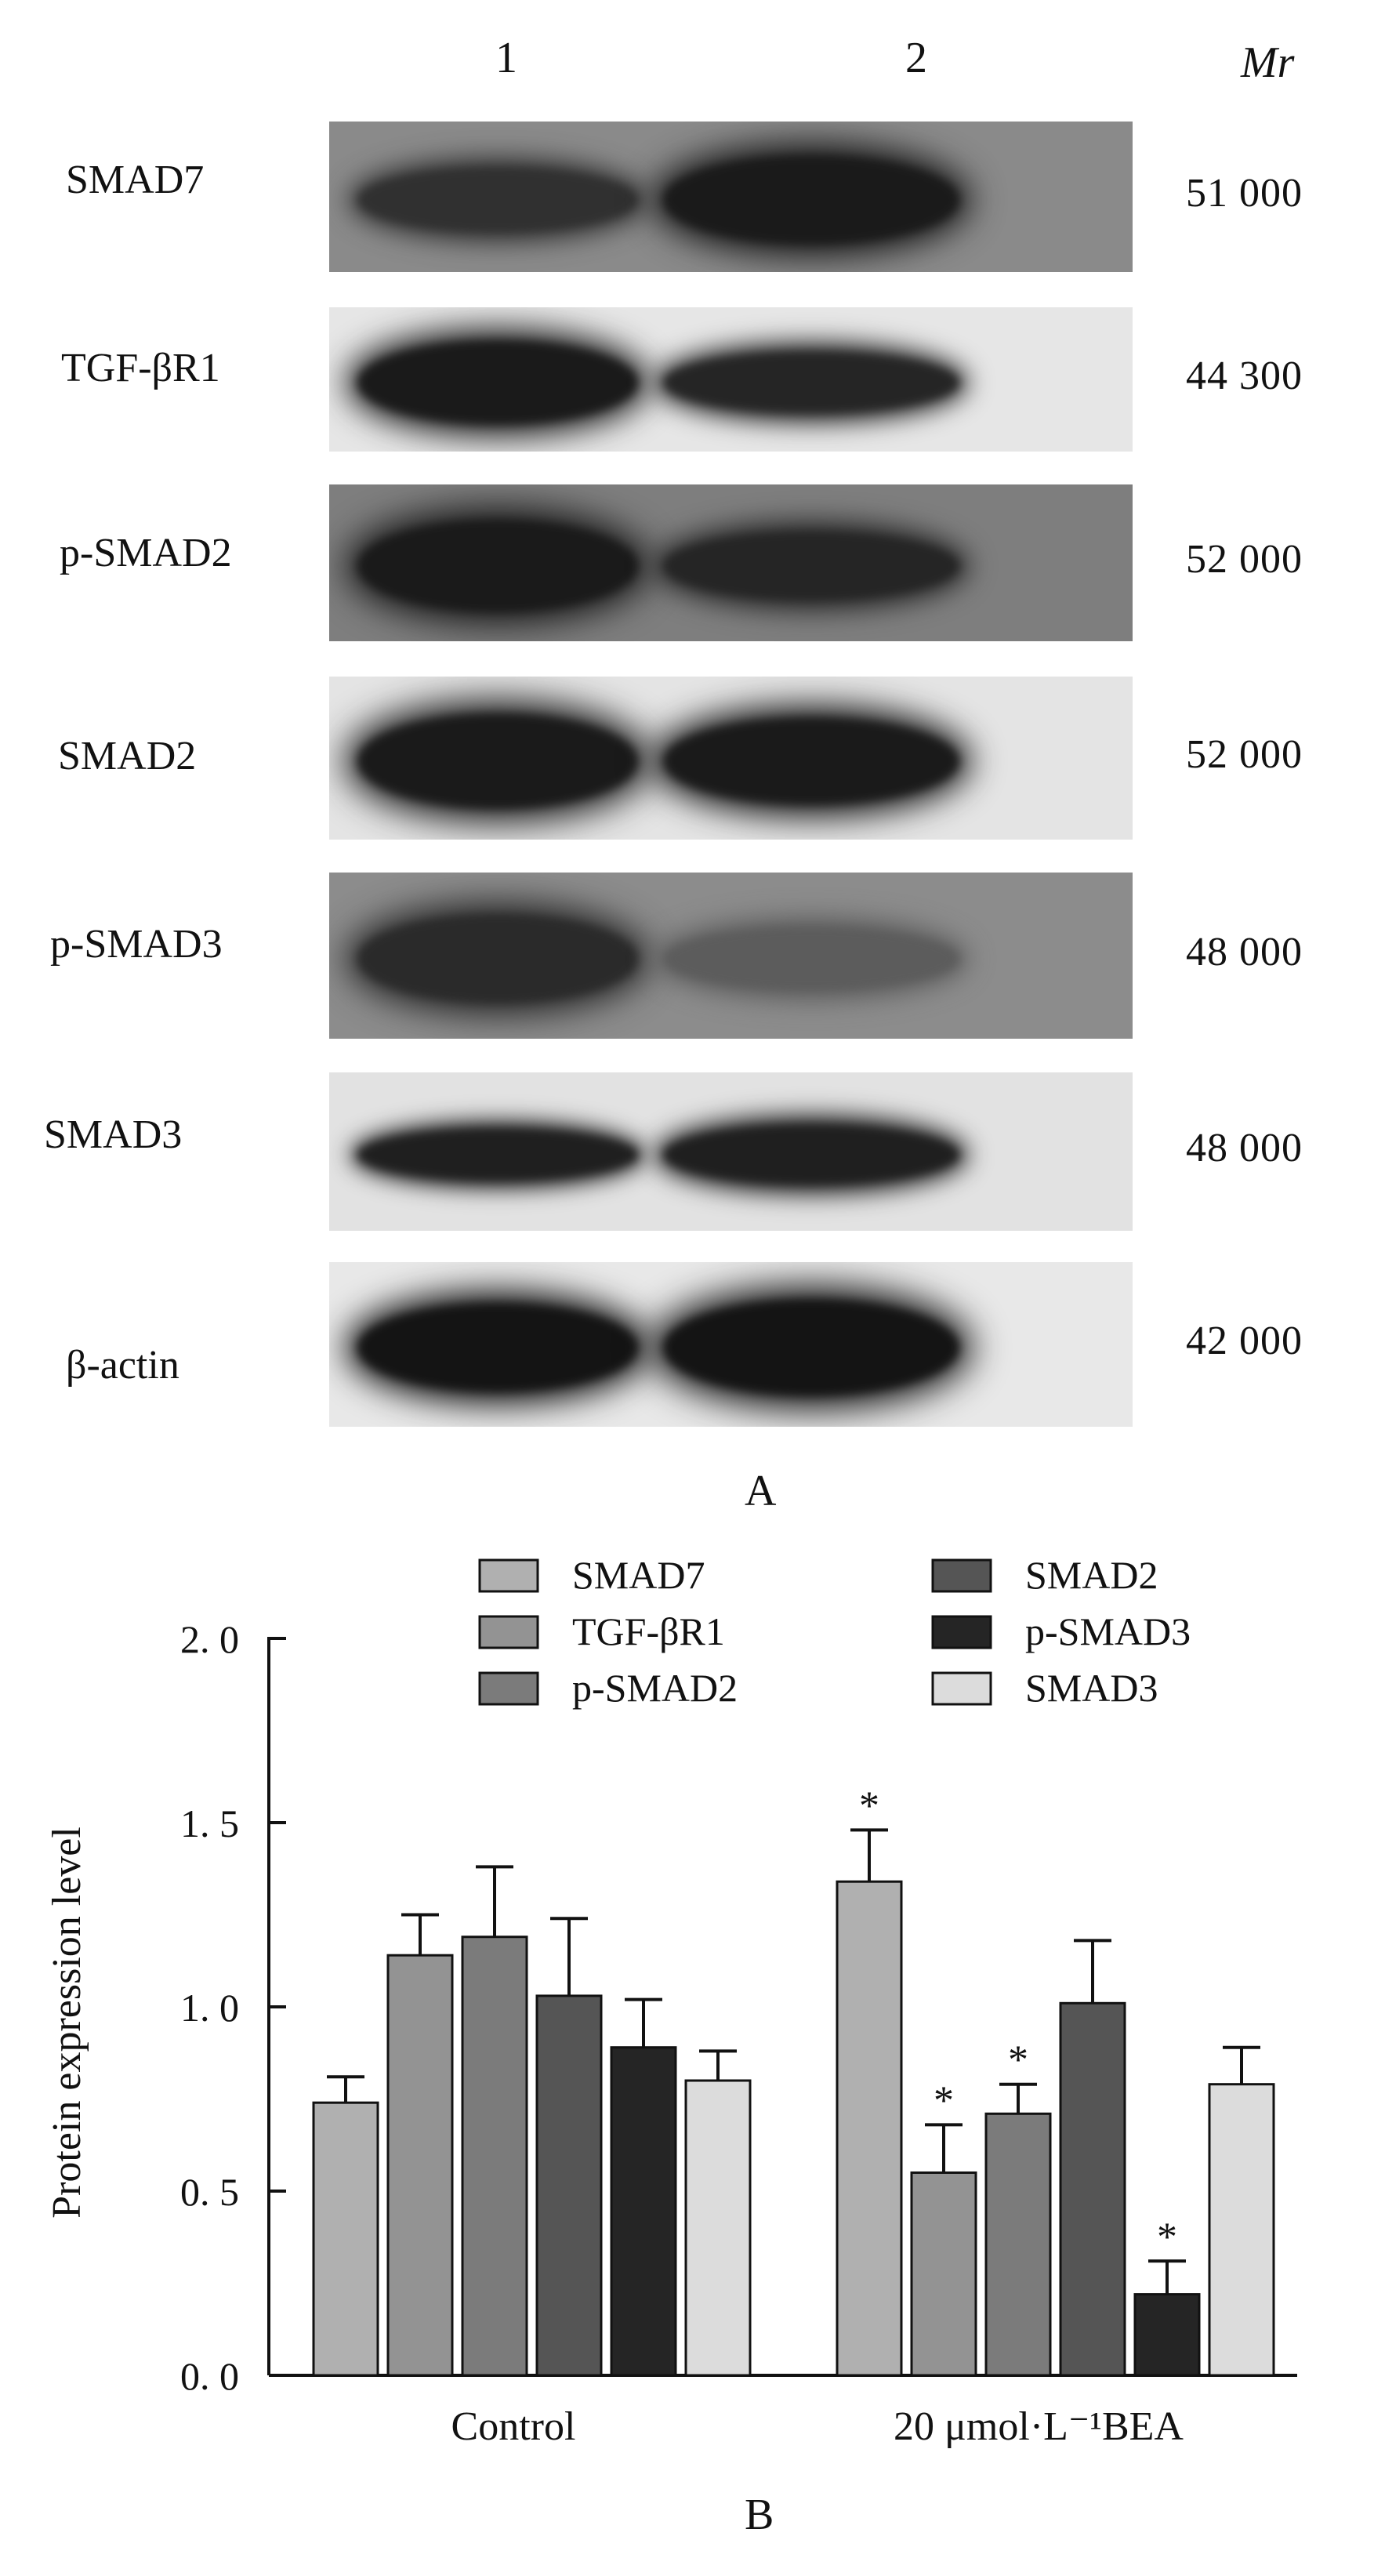 This screenshot has height=2576, width=1374. I want to click on legend-label: TGF-βR1, so click(648, 1631).